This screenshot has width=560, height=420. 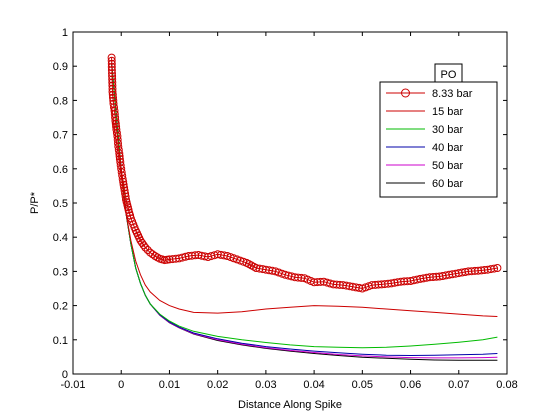 I want to click on legend-label: 30 bar, so click(x=448, y=130).